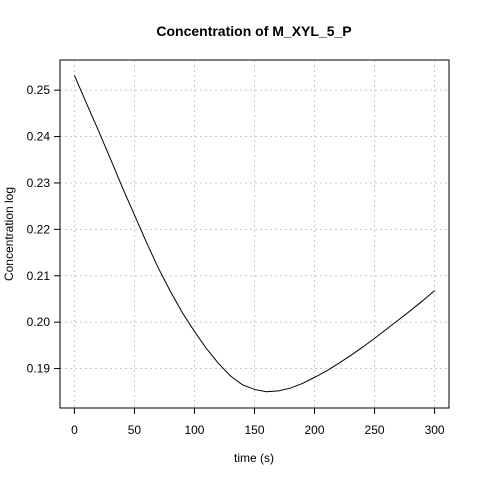 Image resolution: width=480 pixels, height=480 pixels. Describe the element at coordinates (315, 430) in the screenshot. I see `x-tick-label: 200` at that location.